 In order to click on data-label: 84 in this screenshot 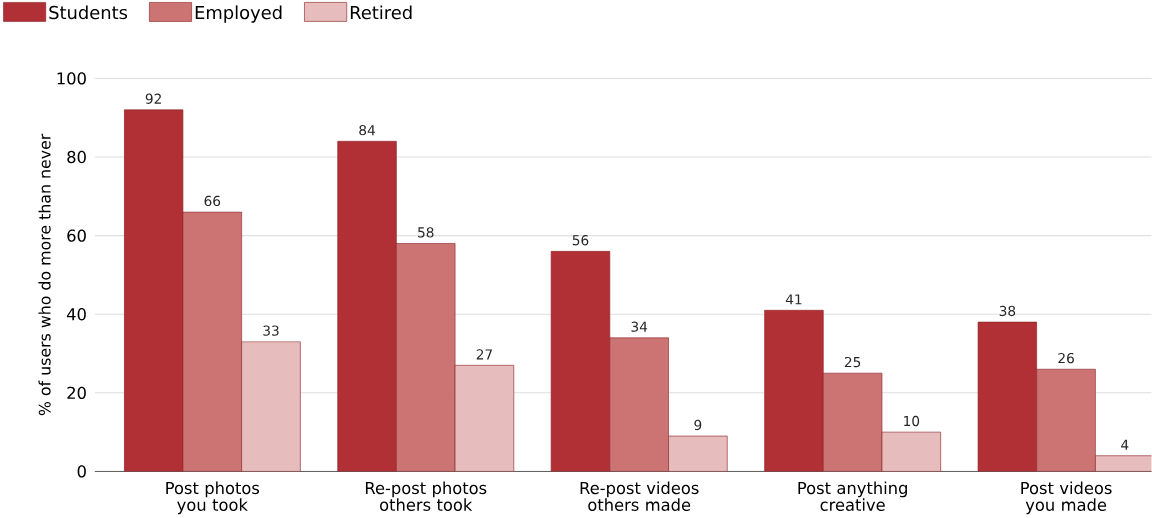, I will do `click(367, 130)`.